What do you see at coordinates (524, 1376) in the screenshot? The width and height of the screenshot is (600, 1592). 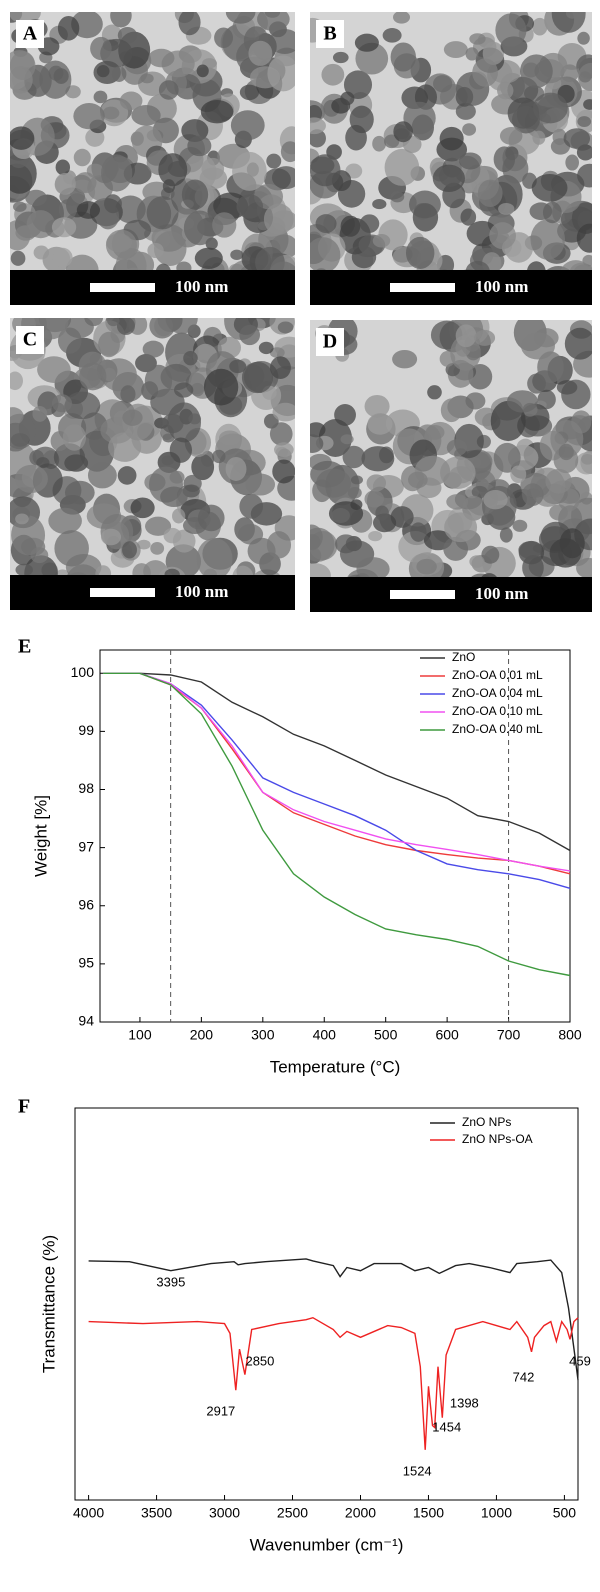 I see `peak-label: 742` at bounding box center [524, 1376].